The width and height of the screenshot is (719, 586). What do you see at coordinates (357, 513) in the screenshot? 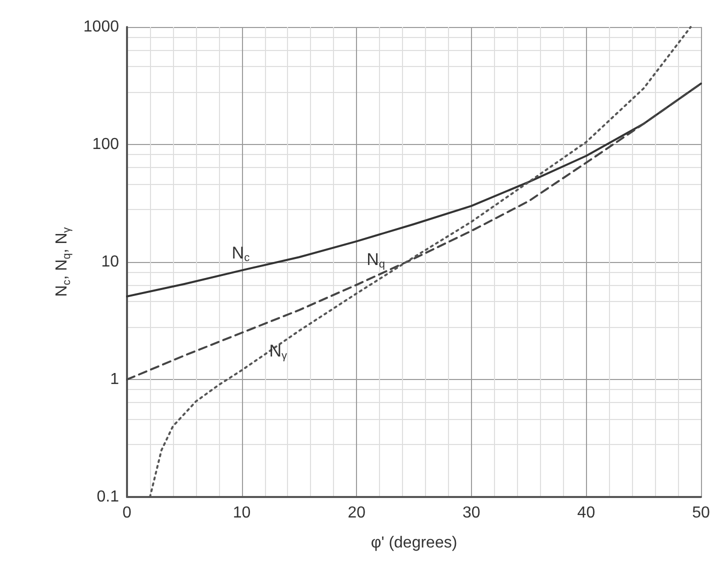
I see `x-tick-label: 20` at bounding box center [357, 513].